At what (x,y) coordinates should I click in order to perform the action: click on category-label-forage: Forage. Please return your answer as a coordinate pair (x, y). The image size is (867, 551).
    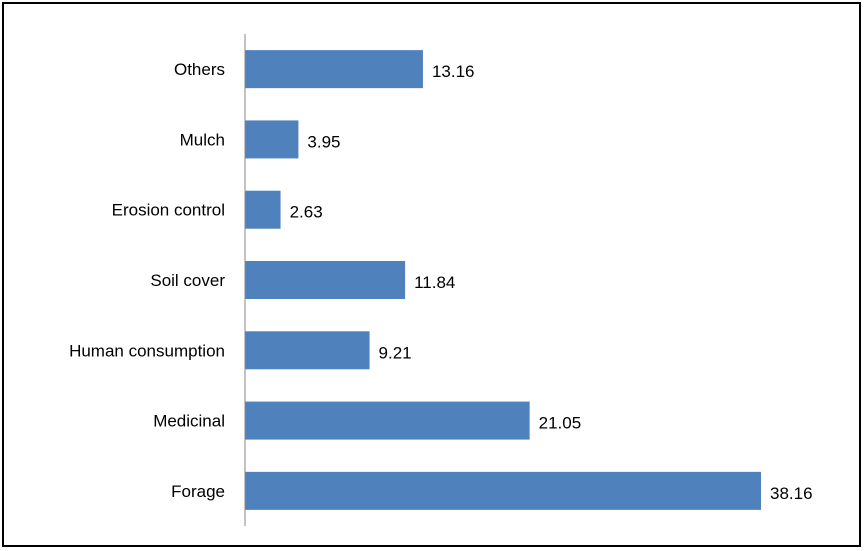
    Looking at the image, I should click on (198, 491).